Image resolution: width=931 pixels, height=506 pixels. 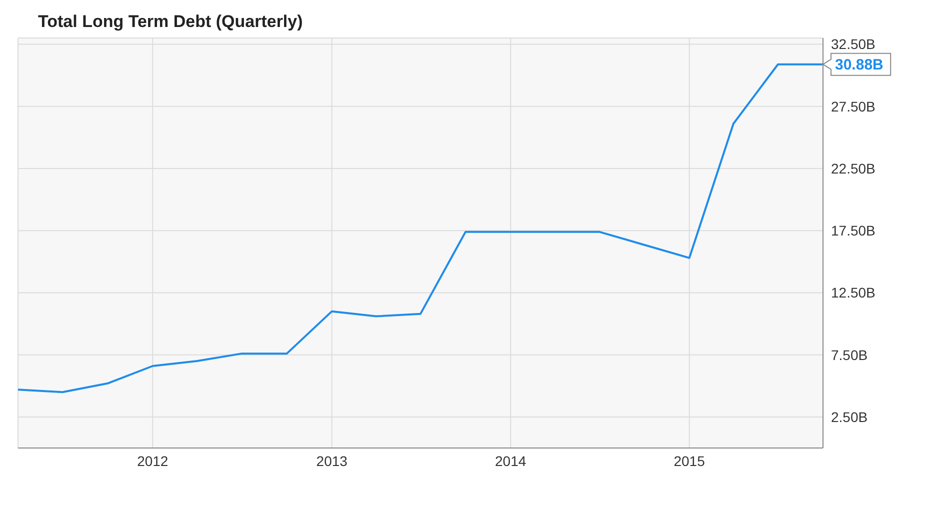 What do you see at coordinates (152, 460) in the screenshot?
I see `x-tick-label: 2012` at bounding box center [152, 460].